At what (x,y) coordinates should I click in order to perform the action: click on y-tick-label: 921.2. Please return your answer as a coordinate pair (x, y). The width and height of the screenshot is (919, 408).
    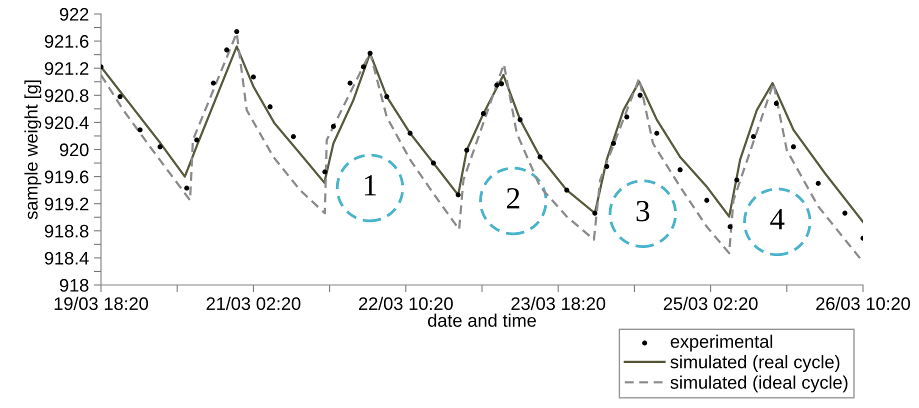
    Looking at the image, I should click on (66, 68).